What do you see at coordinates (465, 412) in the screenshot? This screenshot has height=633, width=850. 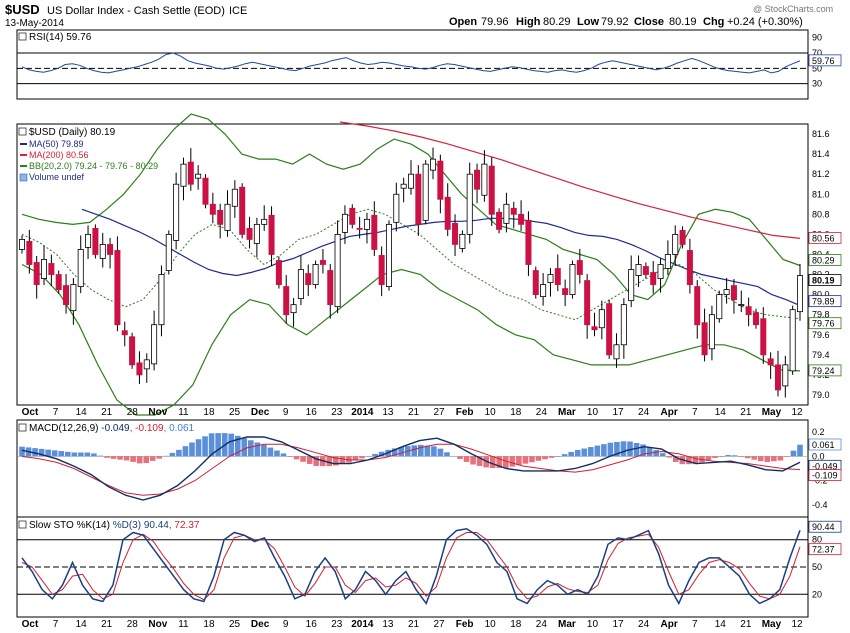 I see `price-x-label: Feb` at bounding box center [465, 412].